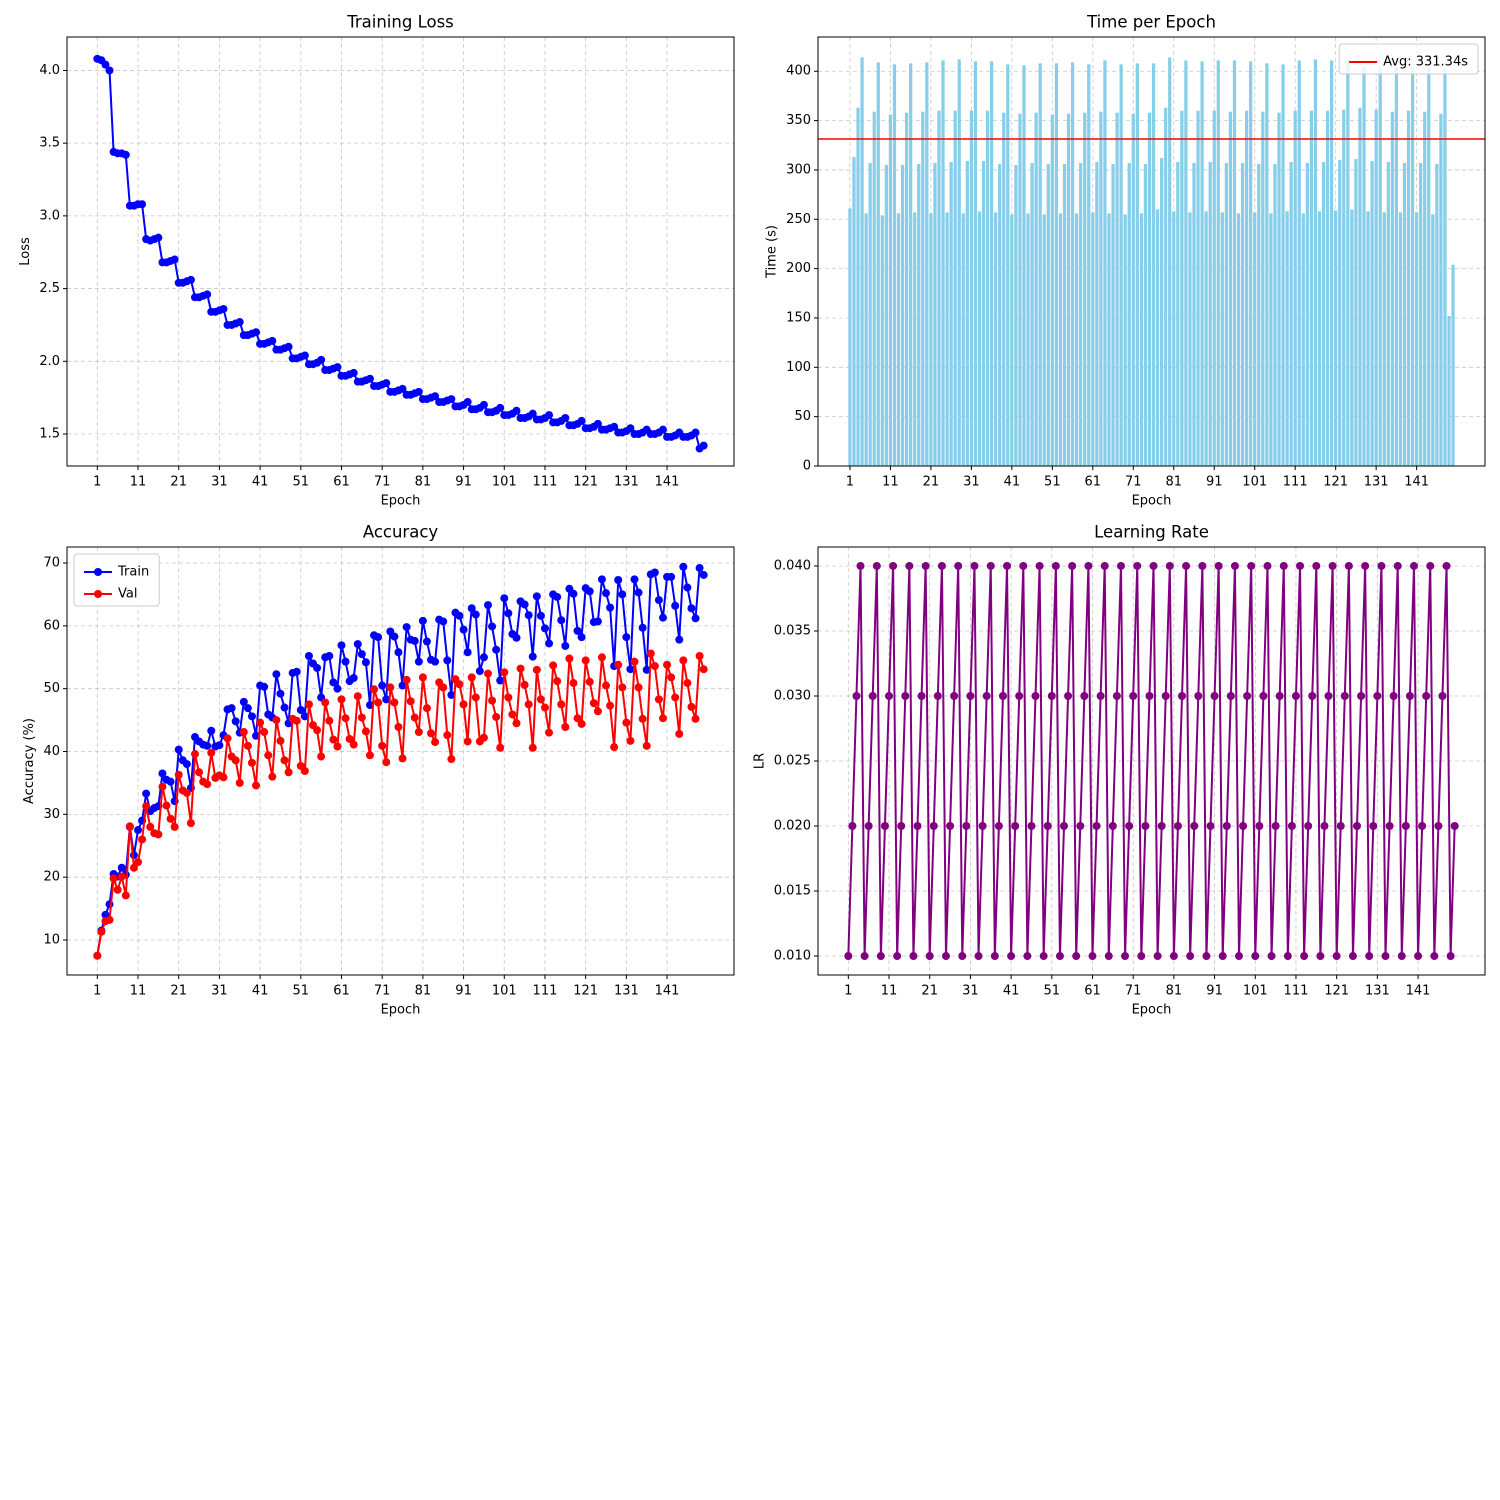 The width and height of the screenshot is (1500, 1500). I want to click on y-tick-label: 0.035, so click(792, 630).